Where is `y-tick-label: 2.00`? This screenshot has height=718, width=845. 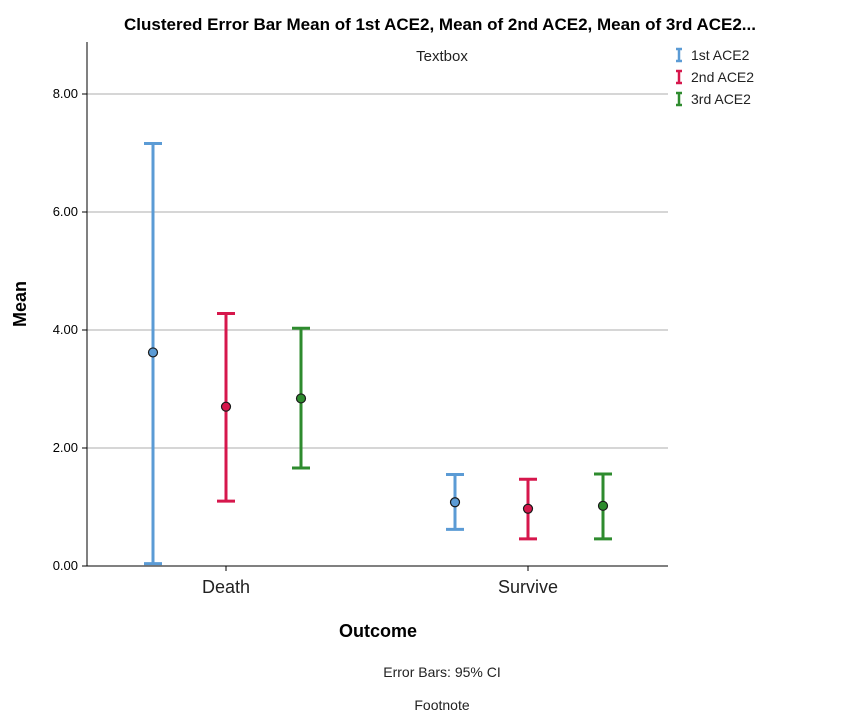 y-tick-label: 2.00 is located at coordinates (65, 447).